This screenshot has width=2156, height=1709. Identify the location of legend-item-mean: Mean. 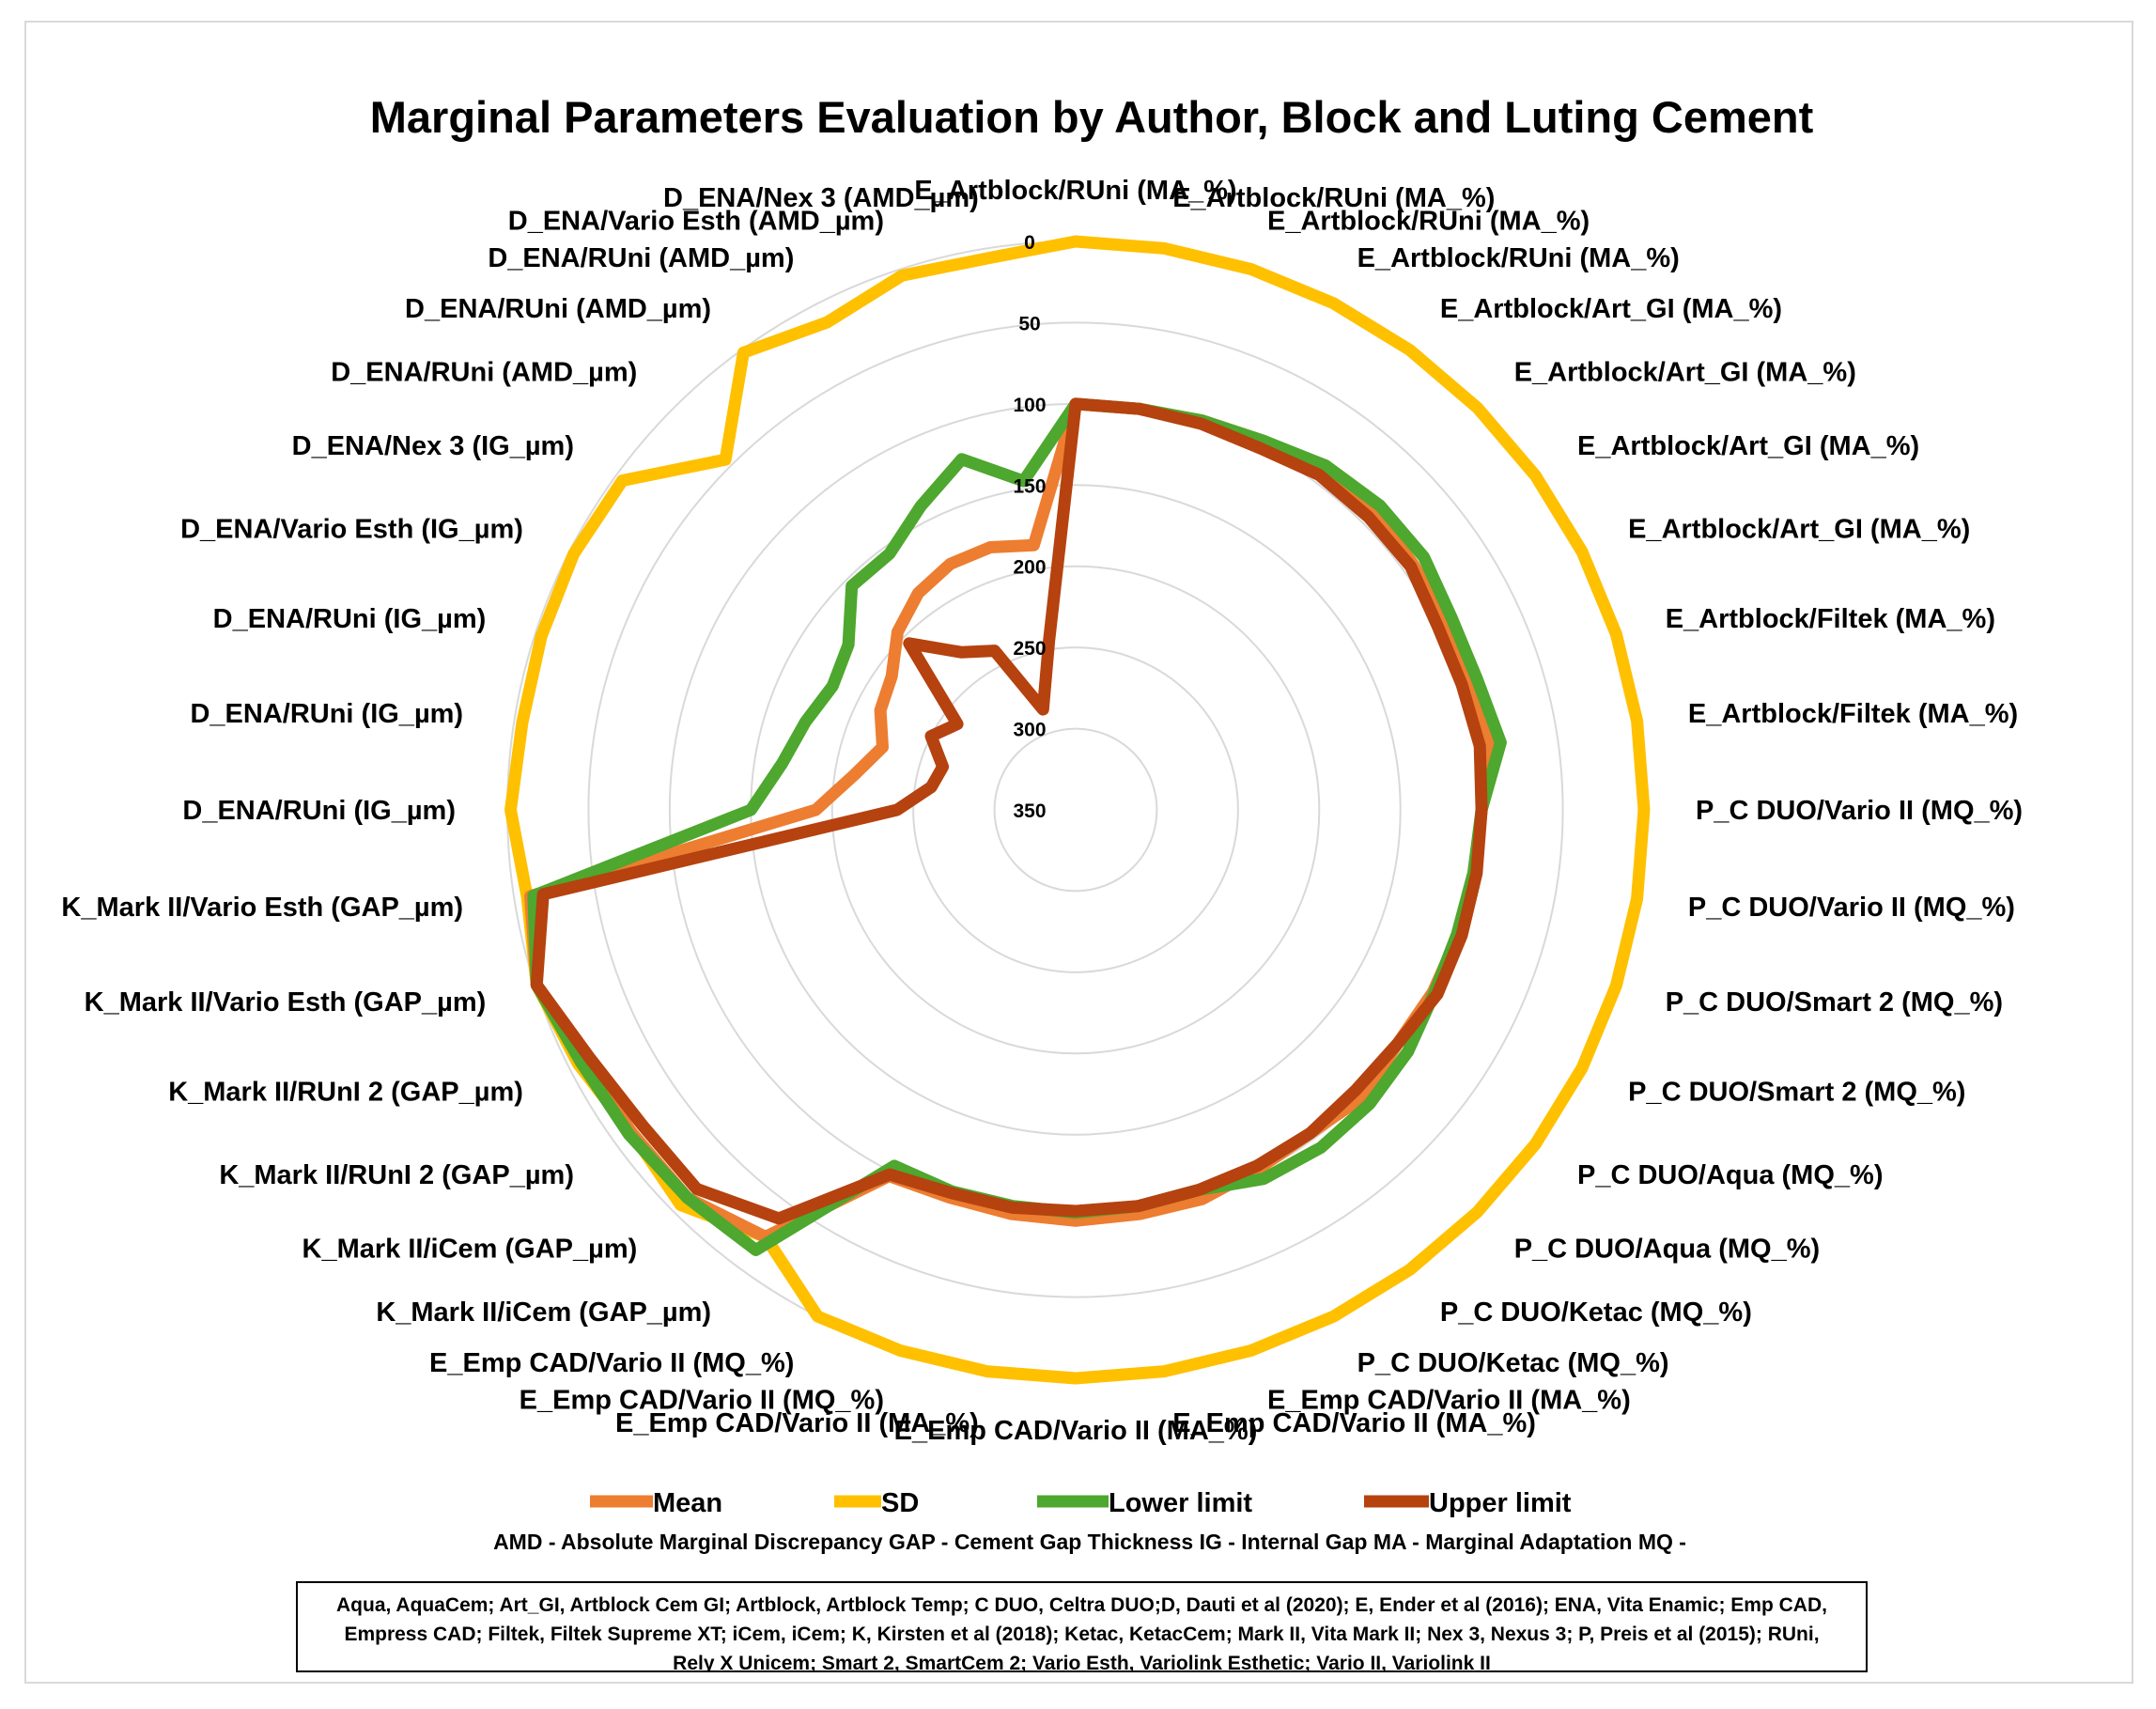
(656, 1503).